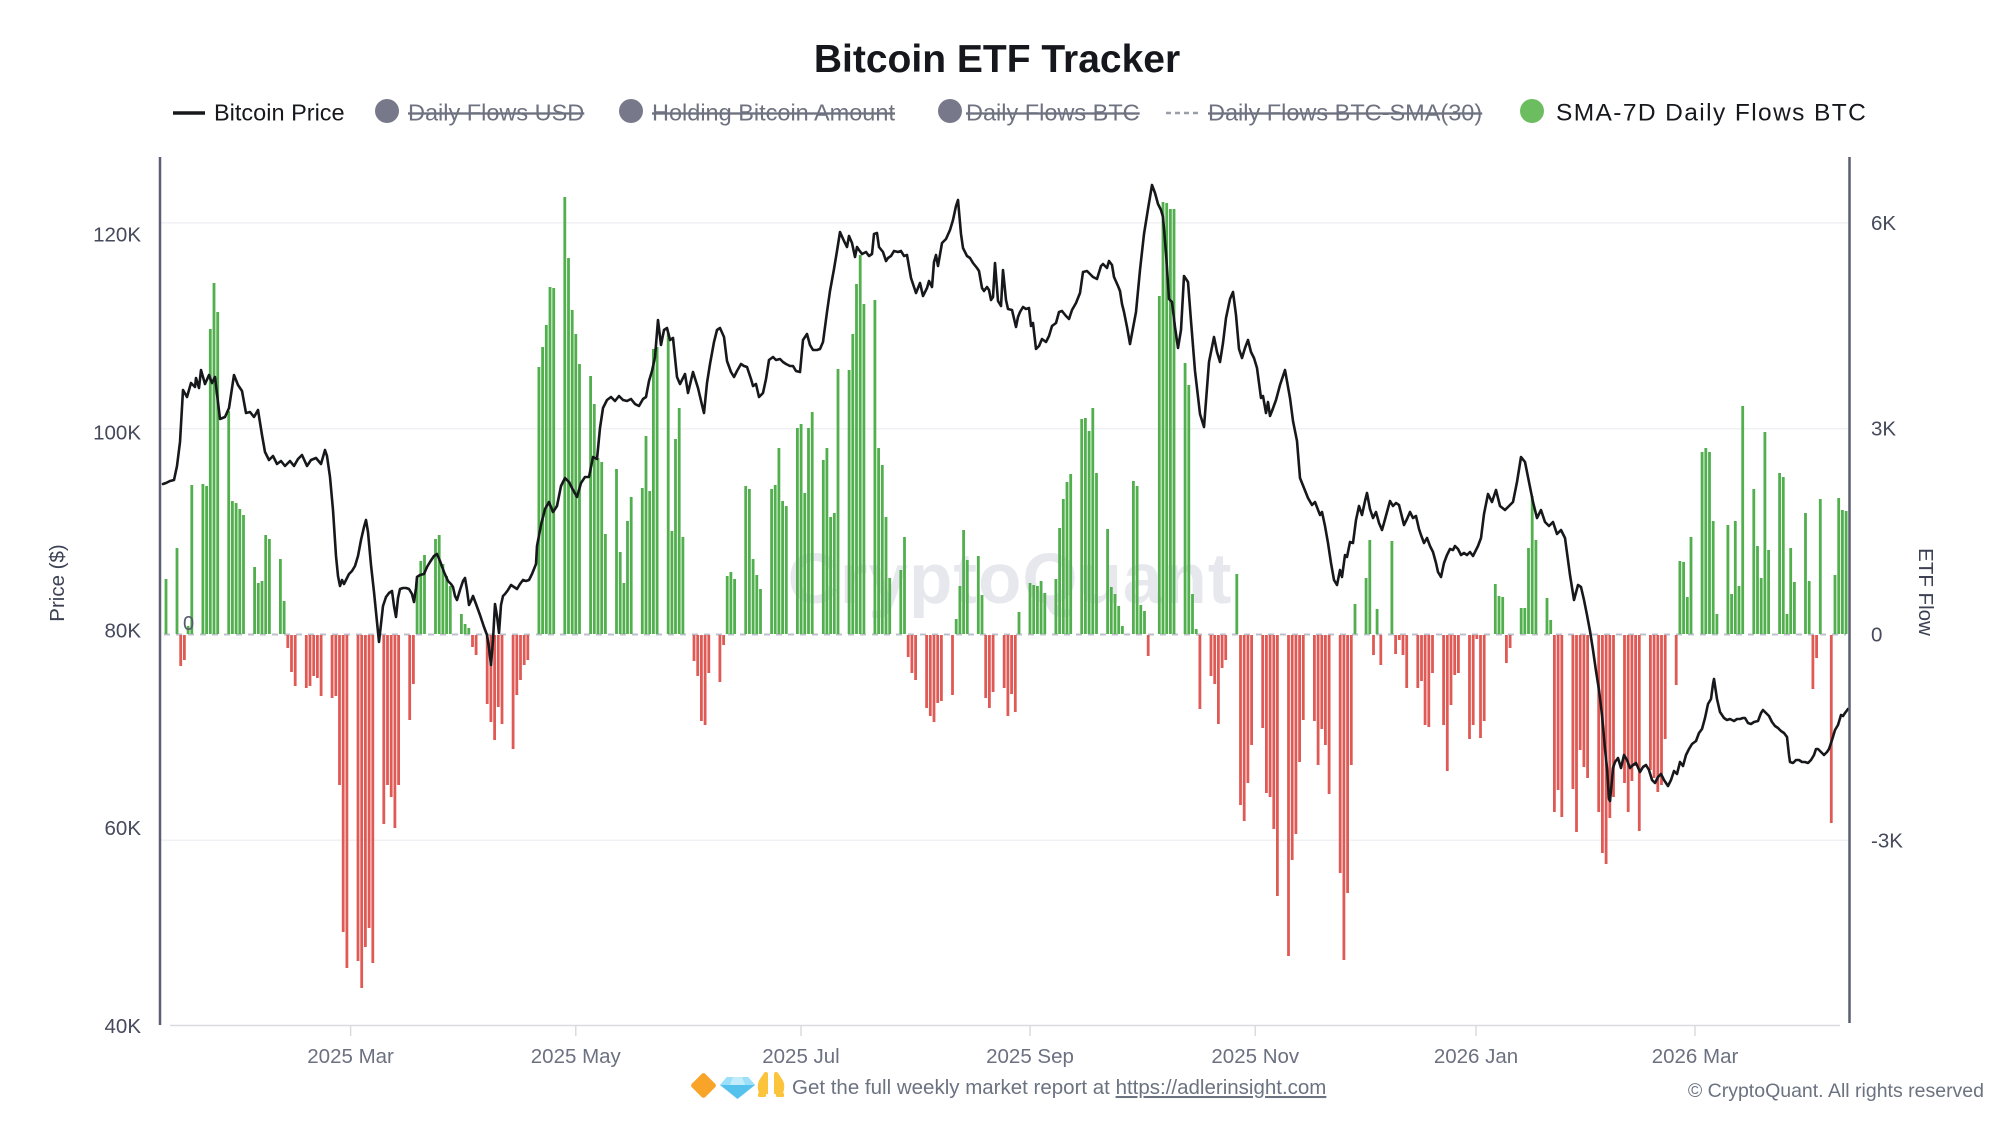 Image resolution: width=2000 pixels, height=1125 pixels. Describe the element at coordinates (1255, 1056) in the screenshot. I see `svg-text: 2025 Nov` at that location.